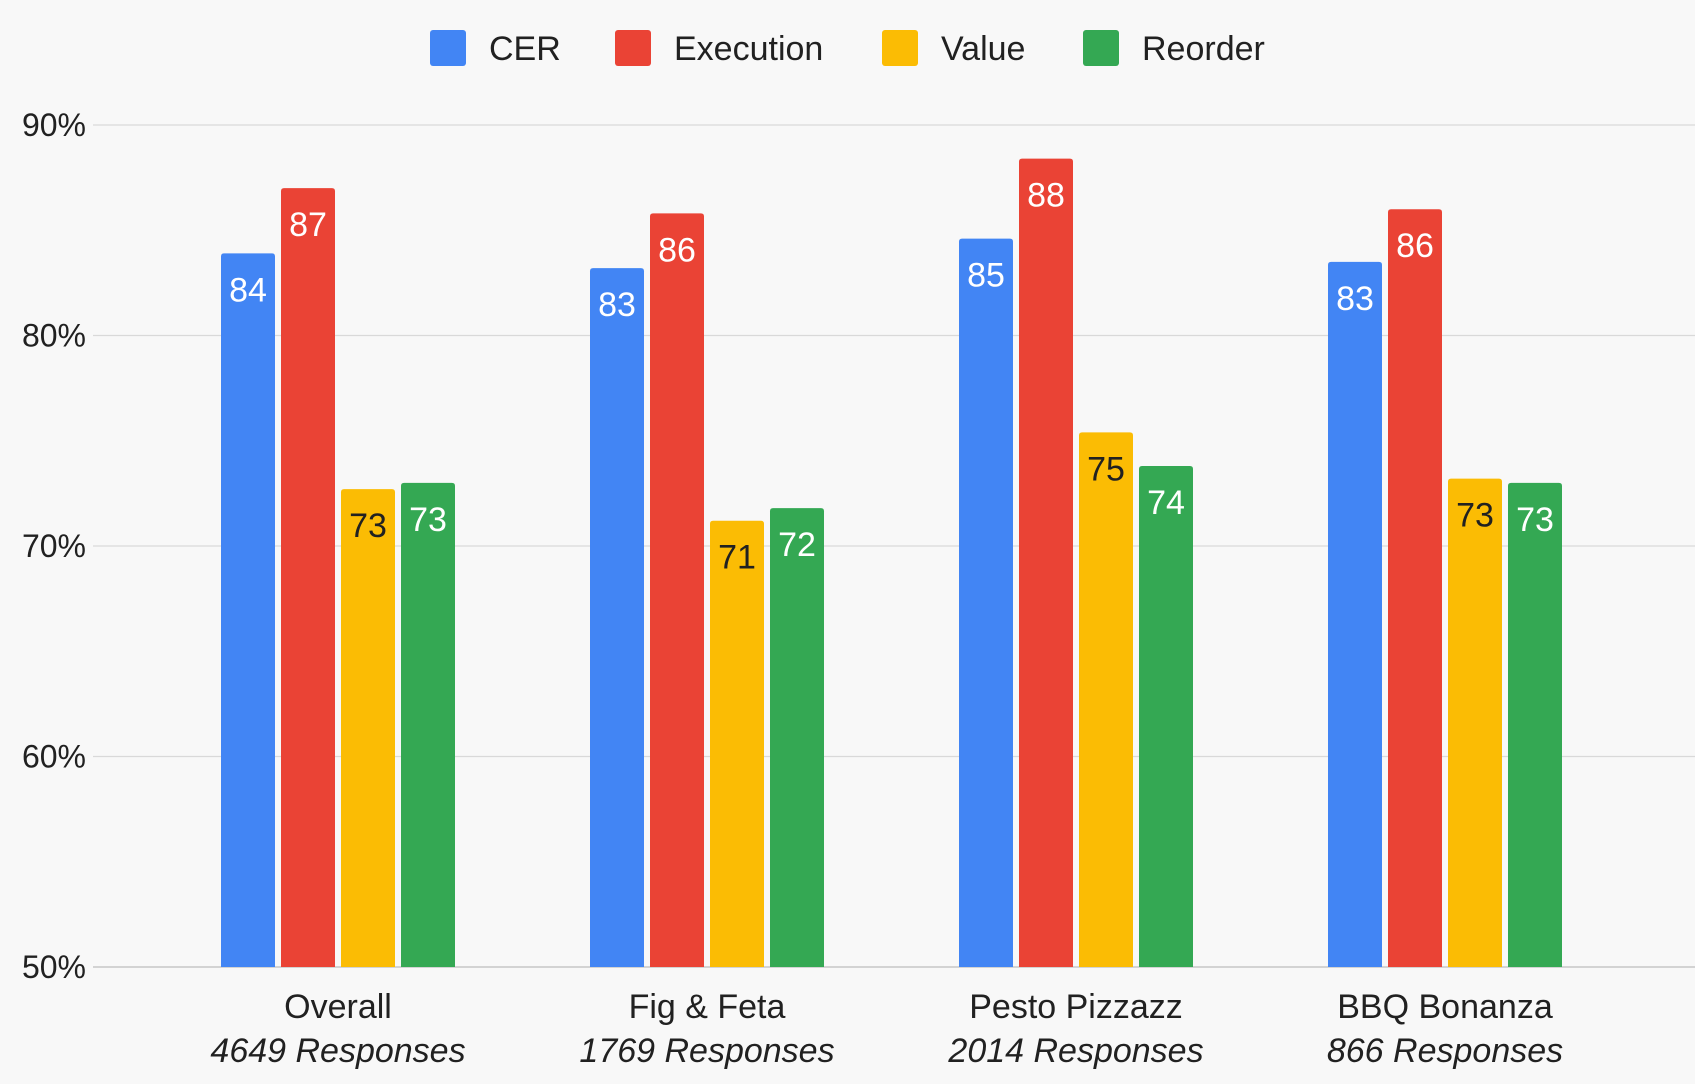 The width and height of the screenshot is (1695, 1084). What do you see at coordinates (338, 1007) in the screenshot?
I see `x-category-label: Overall` at bounding box center [338, 1007].